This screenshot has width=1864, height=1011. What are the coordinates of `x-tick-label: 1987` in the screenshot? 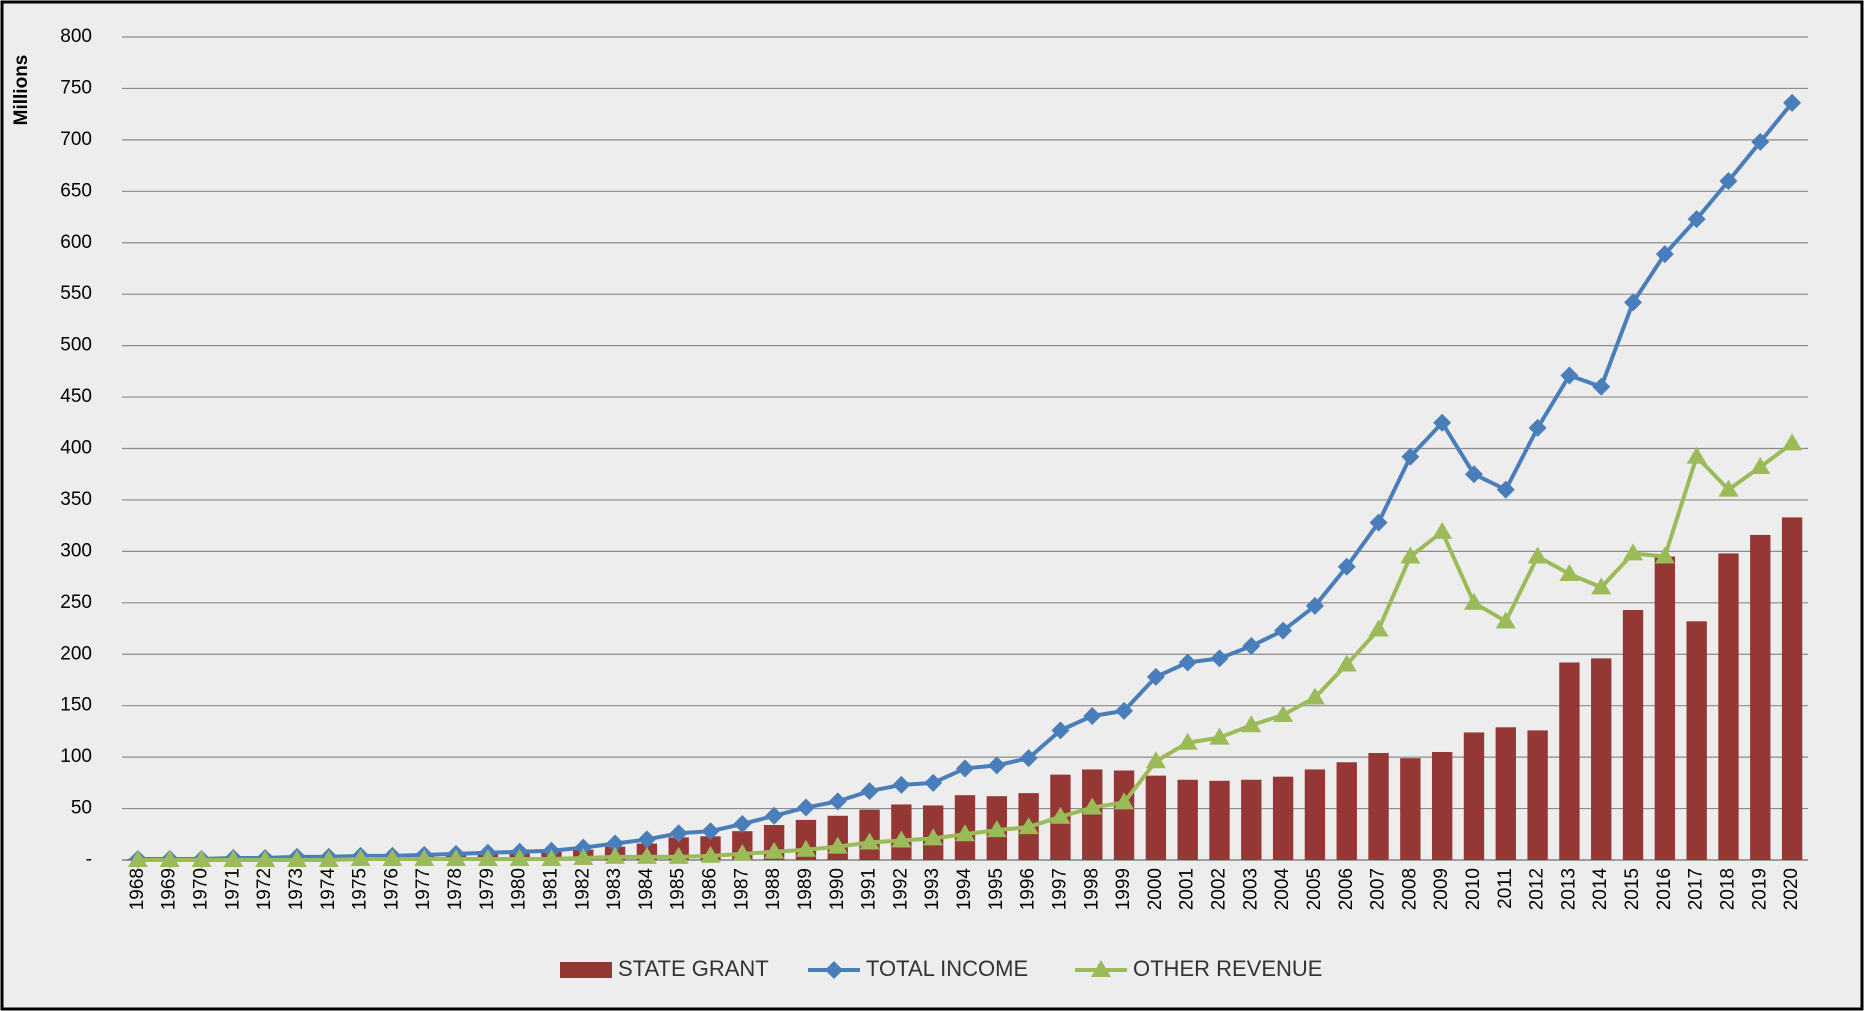 It's located at (741, 889).